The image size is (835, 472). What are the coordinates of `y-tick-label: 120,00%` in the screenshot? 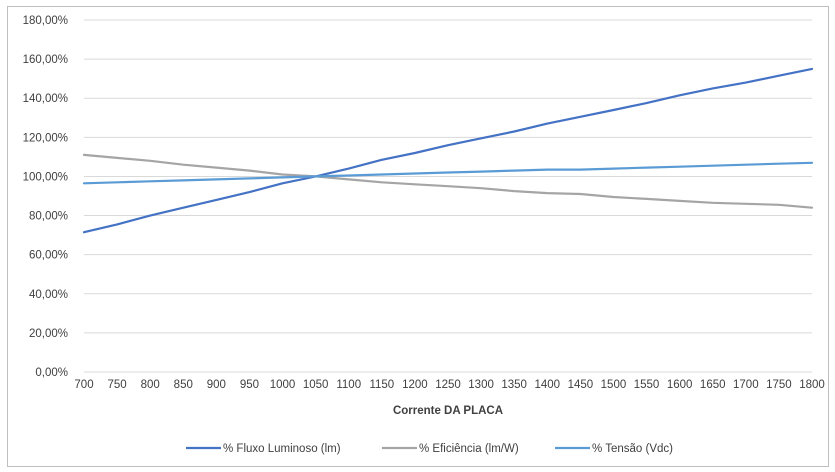 It's located at (45, 138).